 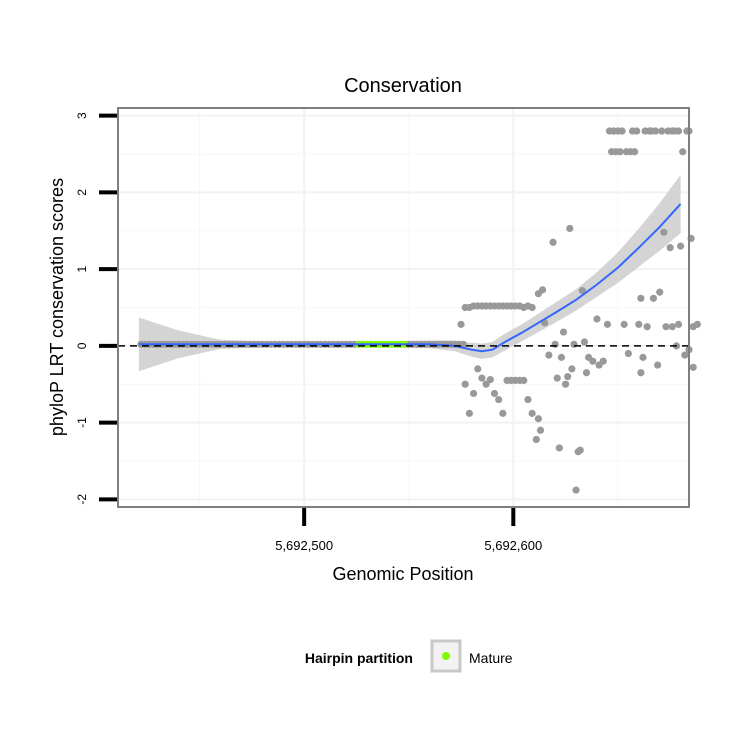 I want to click on x-tick-label: 5,692,500, so click(x=304, y=545).